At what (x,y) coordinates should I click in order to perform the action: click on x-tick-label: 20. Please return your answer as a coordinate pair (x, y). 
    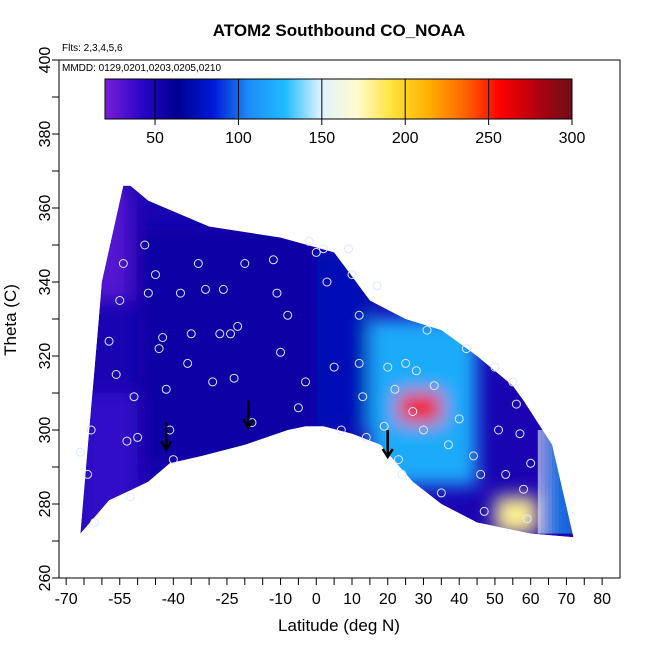
    Looking at the image, I should click on (388, 599).